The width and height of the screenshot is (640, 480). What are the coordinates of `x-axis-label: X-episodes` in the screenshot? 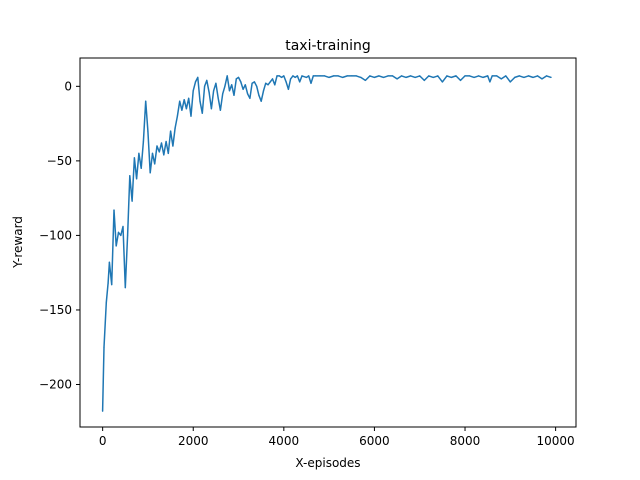 It's located at (327, 463).